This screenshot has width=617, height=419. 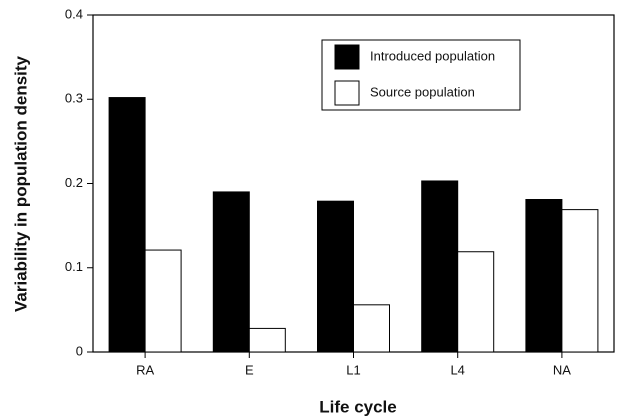 What do you see at coordinates (74, 13) in the screenshot?
I see `y-tick-label: 0.4` at bounding box center [74, 13].